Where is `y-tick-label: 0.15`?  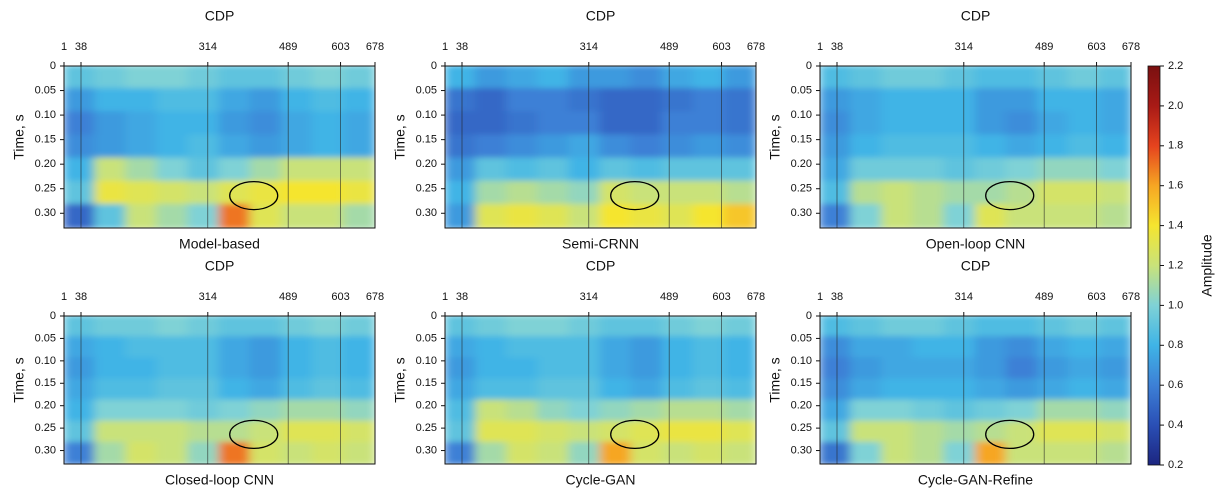 y-tick-label: 0.15 is located at coordinates (426, 140).